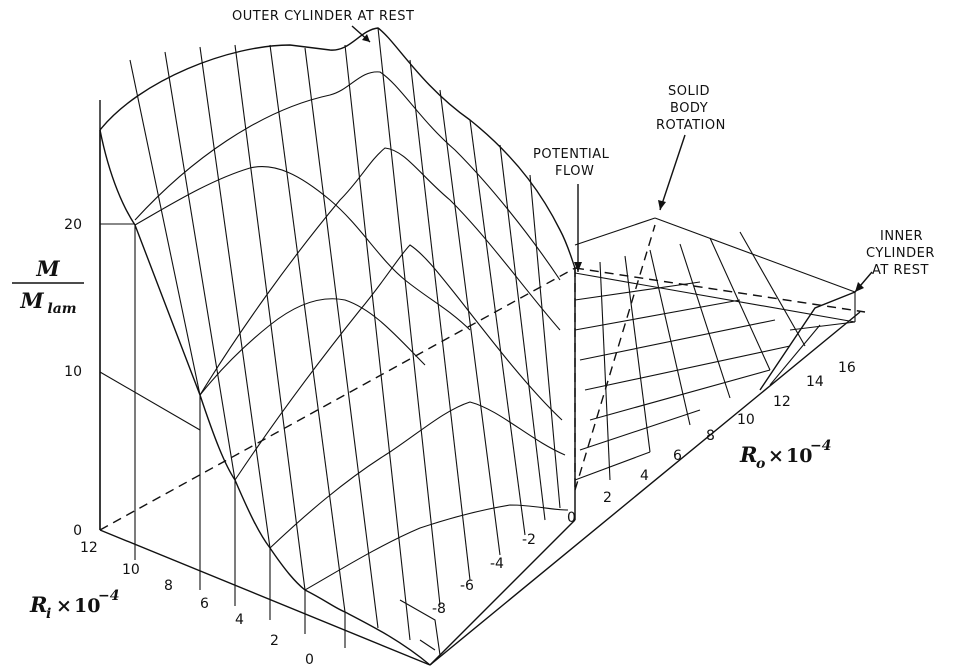  What do you see at coordinates (73, 372) in the screenshot?
I see `z-tick-10: 10` at bounding box center [73, 372].